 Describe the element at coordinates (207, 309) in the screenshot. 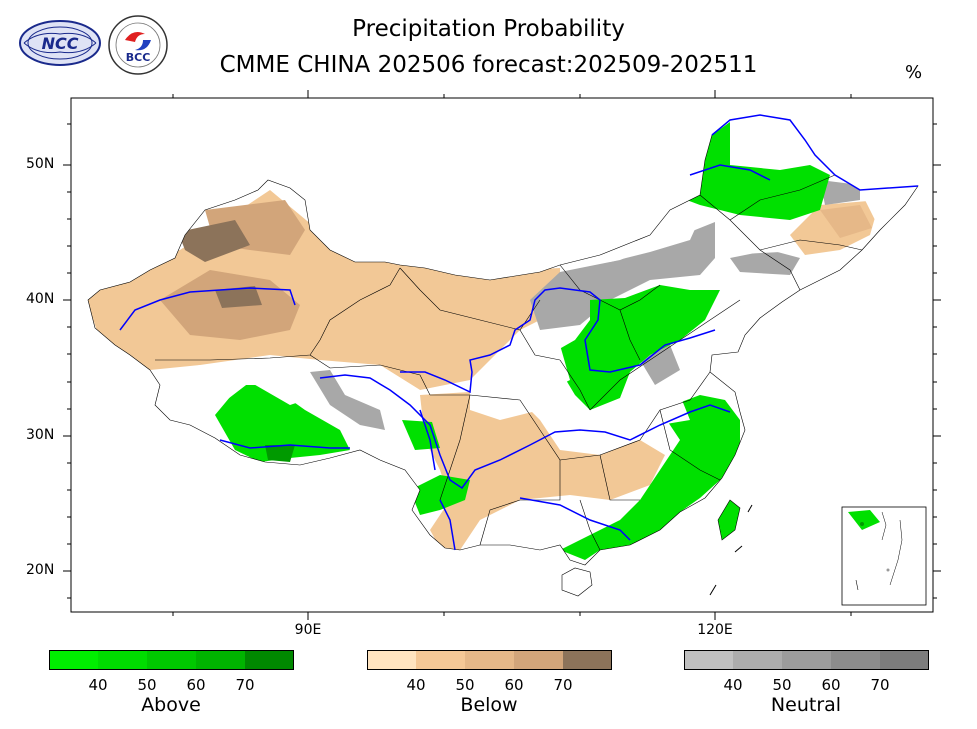

I see `tarim-river` at that location.